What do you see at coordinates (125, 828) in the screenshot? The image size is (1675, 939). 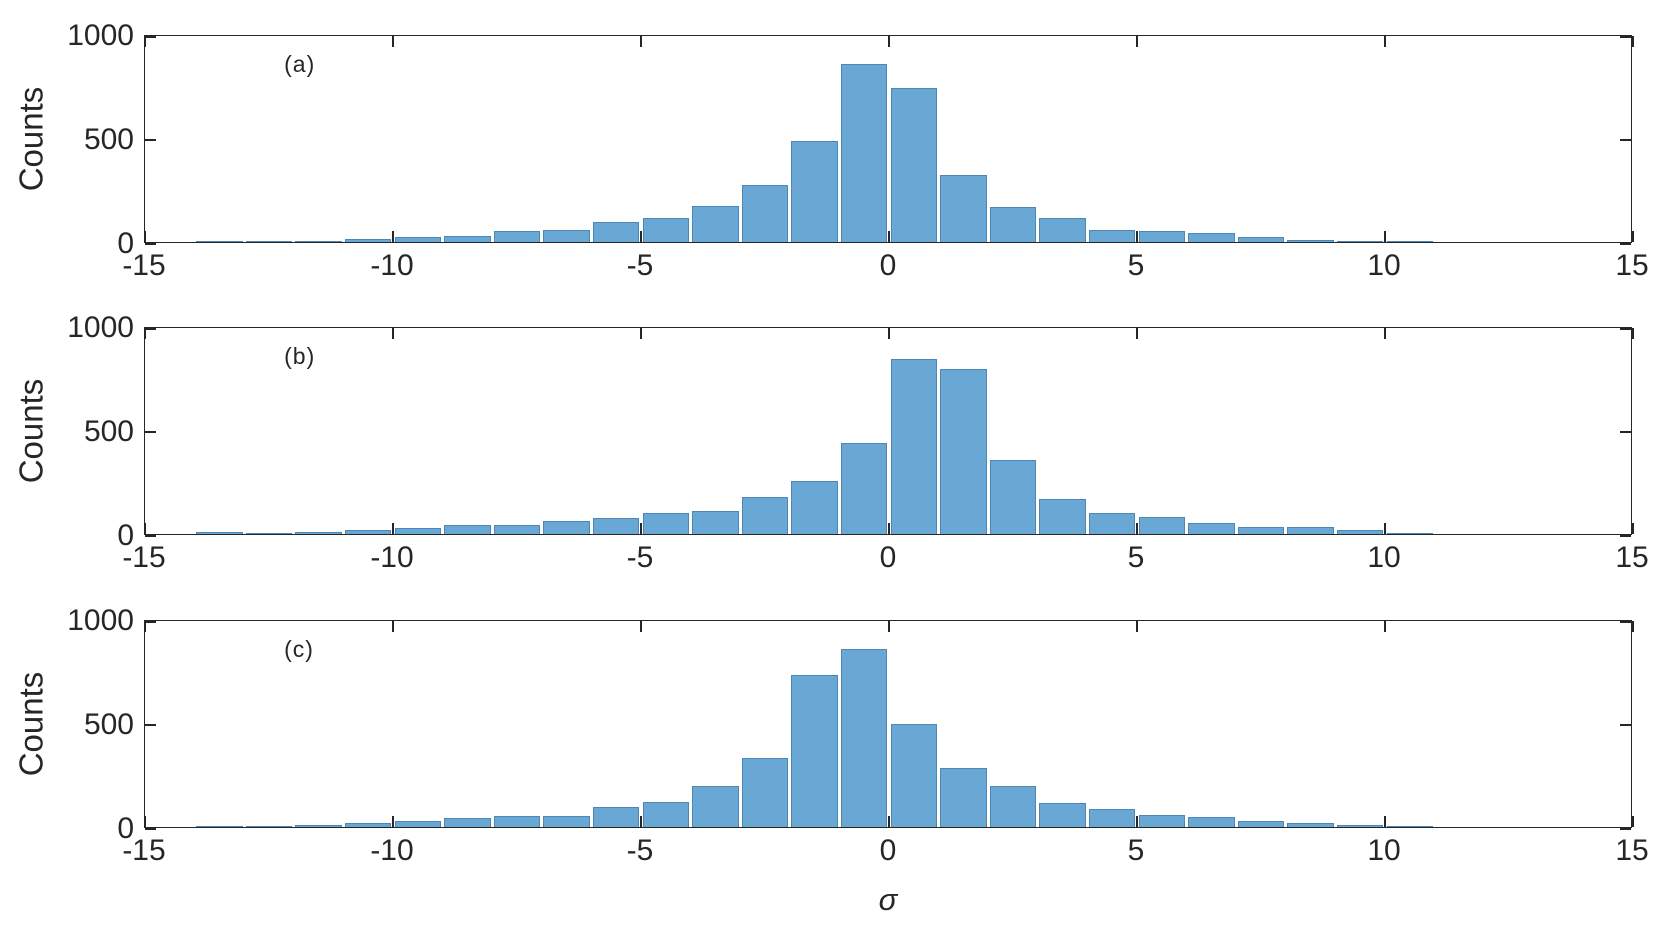 I see `y-tick-label: 0` at bounding box center [125, 828].